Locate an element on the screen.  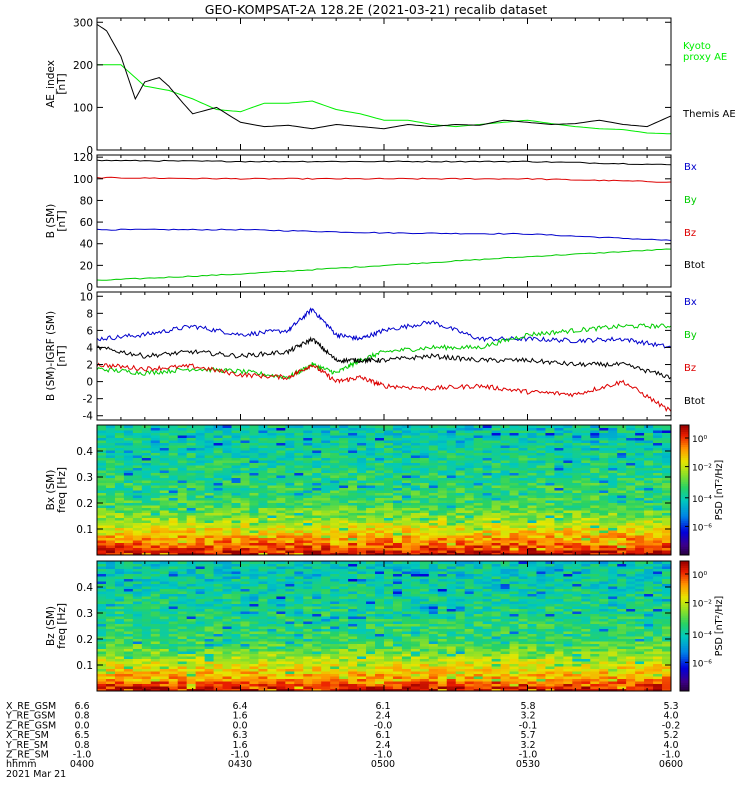
y-tick-label: 0 is located at coordinates (89, 151).